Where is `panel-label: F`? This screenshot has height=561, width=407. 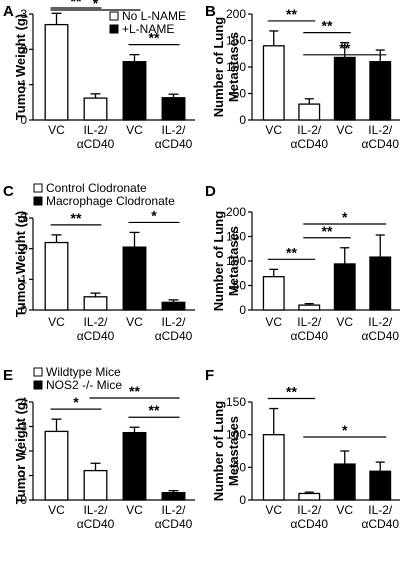 panel-label: F is located at coordinates (209, 375).